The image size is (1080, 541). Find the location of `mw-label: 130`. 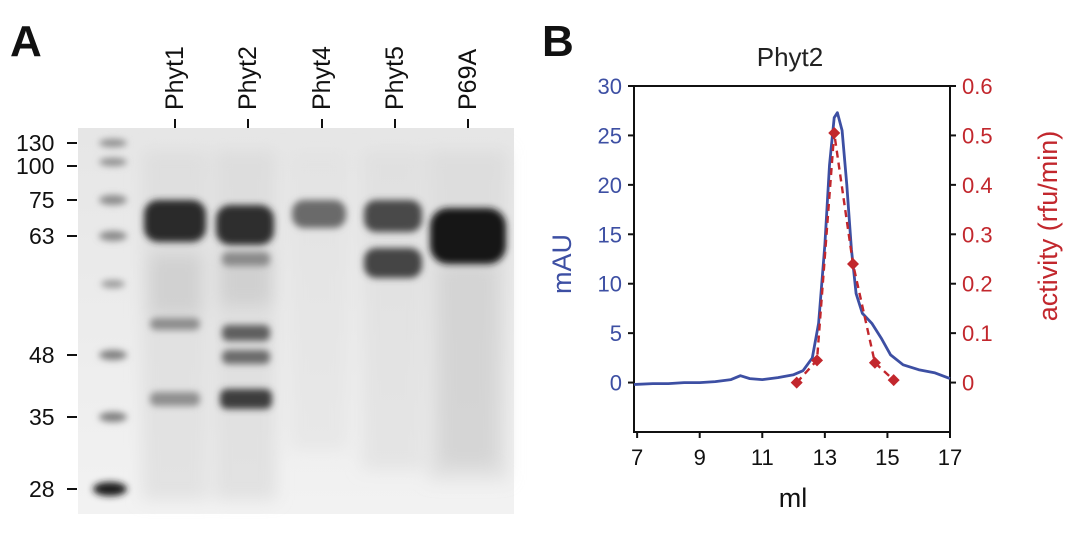

mw-label: 130 is located at coordinates (35, 143).